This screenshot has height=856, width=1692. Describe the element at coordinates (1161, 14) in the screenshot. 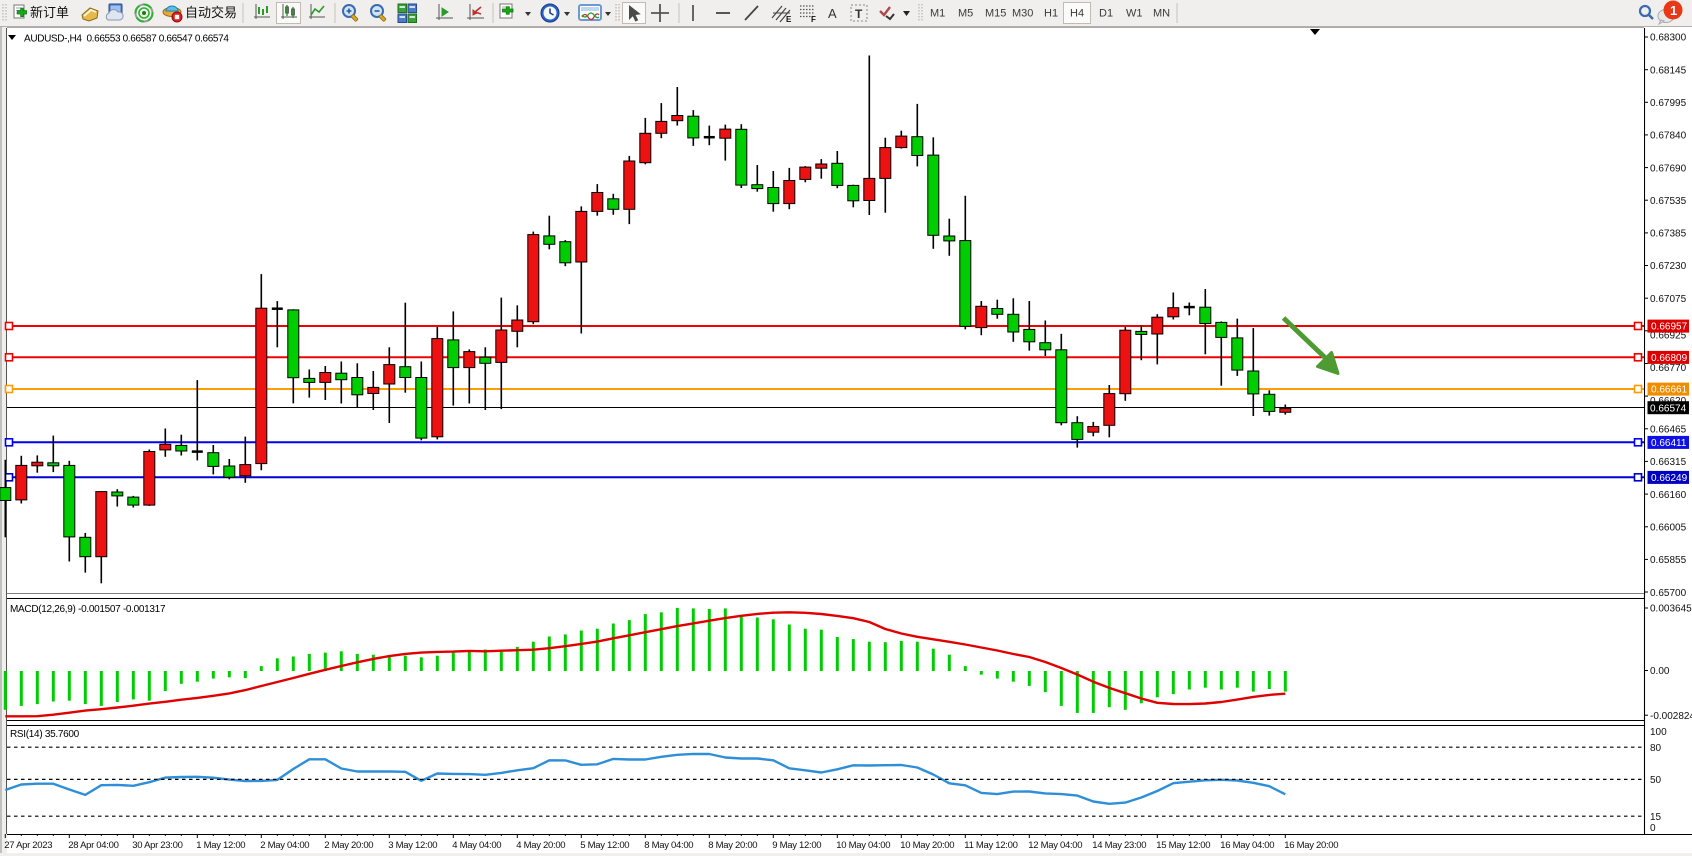

I see `svg-text: MN` at that location.